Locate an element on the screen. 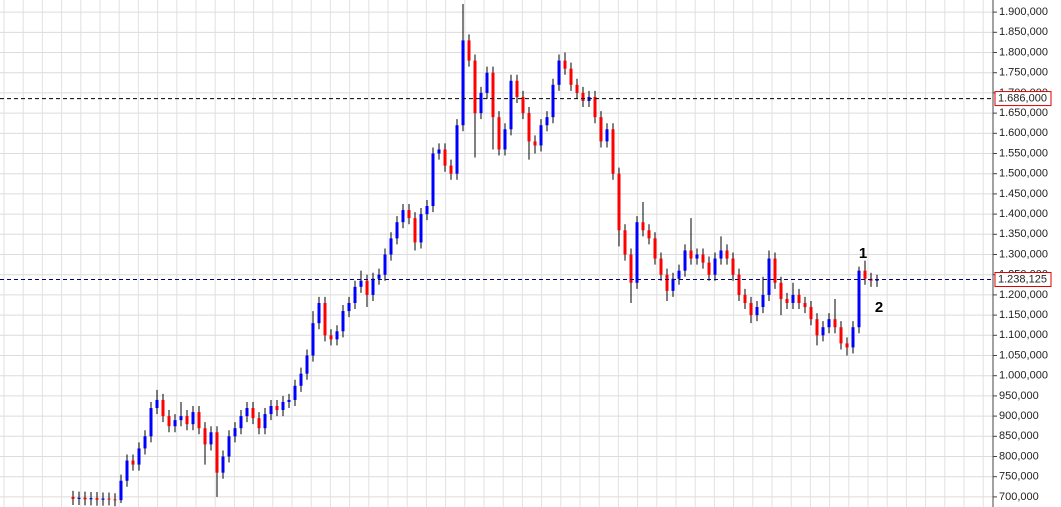 This screenshot has width=1061, height=507. y-tick-label: 1.350,000 is located at coordinates (1023, 234).